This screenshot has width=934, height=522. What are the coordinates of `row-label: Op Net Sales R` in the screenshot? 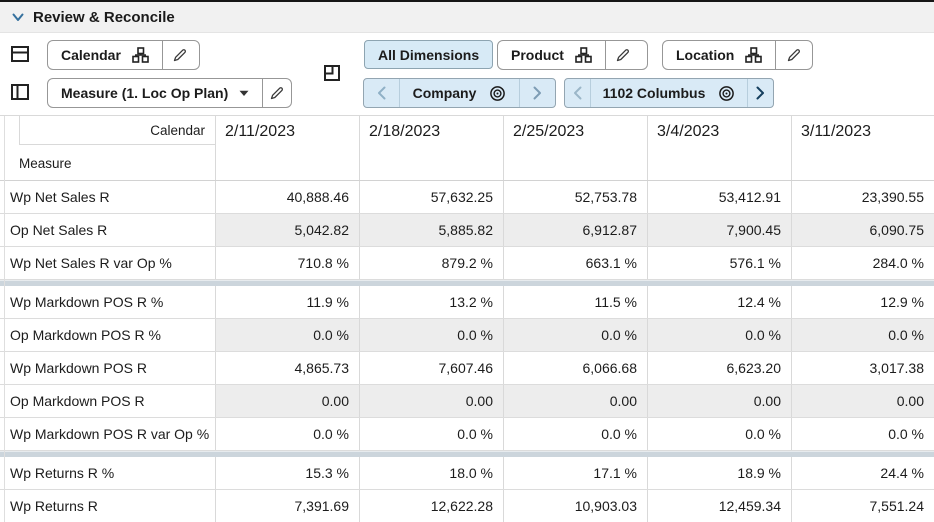 It's located at (108, 230).